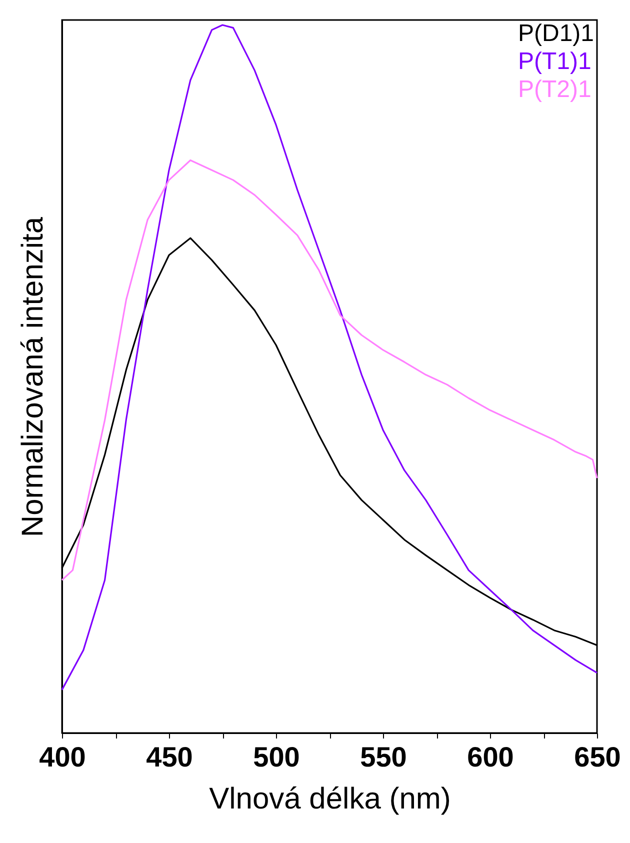  I want to click on x-tick-label: 400, so click(62, 757).